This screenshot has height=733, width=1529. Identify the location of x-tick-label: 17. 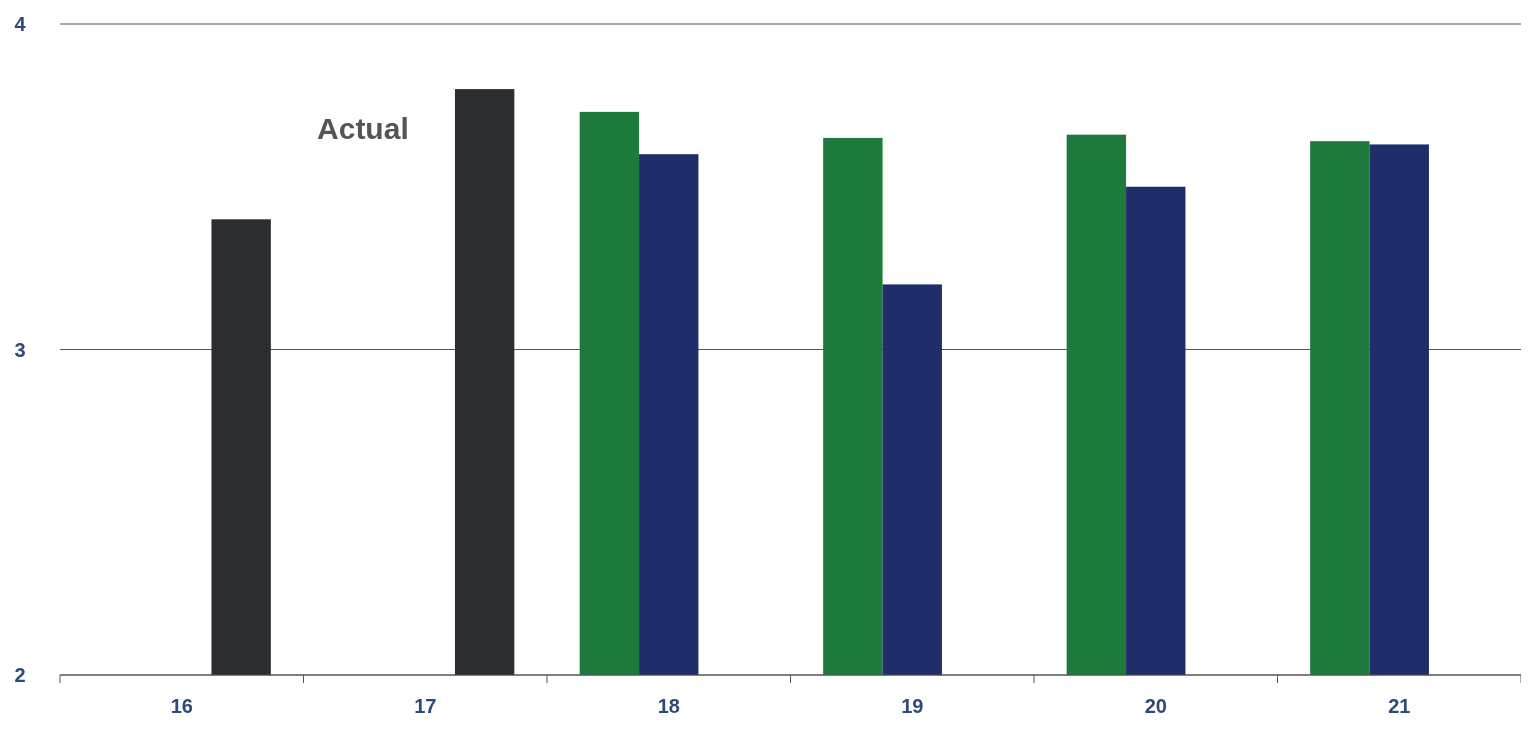
(425, 706).